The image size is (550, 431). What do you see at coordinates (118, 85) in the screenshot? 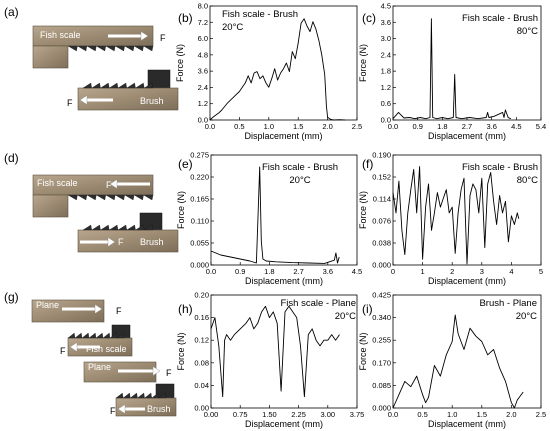
I see `brush-teeth` at bounding box center [118, 85].